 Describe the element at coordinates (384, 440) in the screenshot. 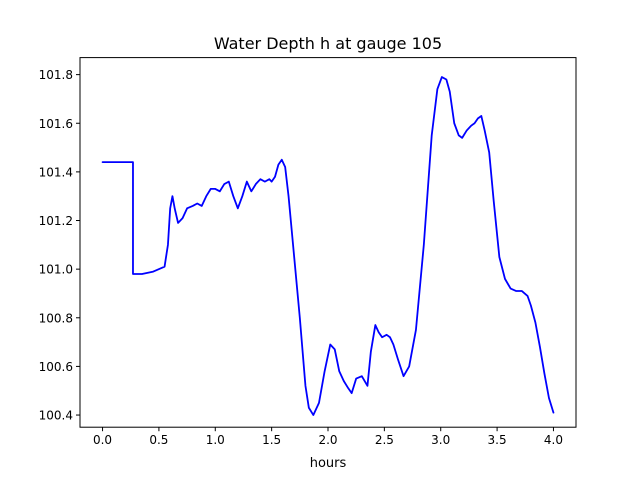

I see `x-tick-label: 2.5` at that location.